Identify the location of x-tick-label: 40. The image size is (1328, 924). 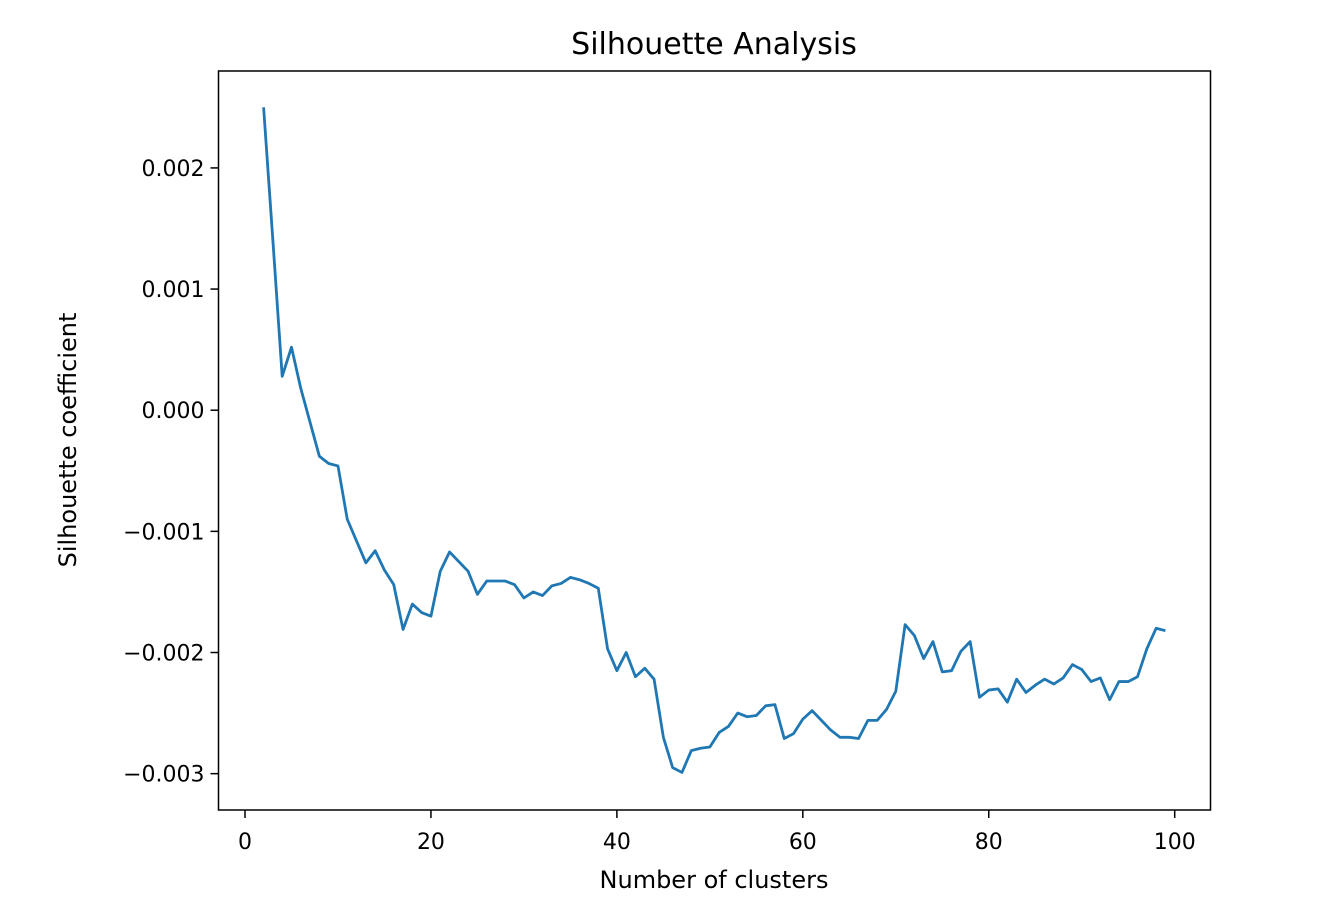
(617, 842).